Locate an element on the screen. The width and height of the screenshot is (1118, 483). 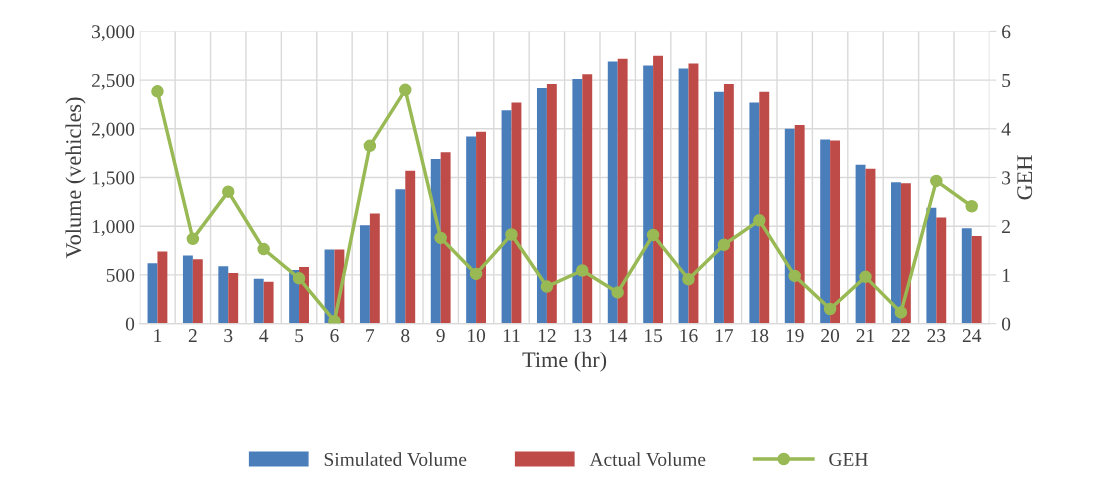
x-tick-label: 5 is located at coordinates (299, 336).